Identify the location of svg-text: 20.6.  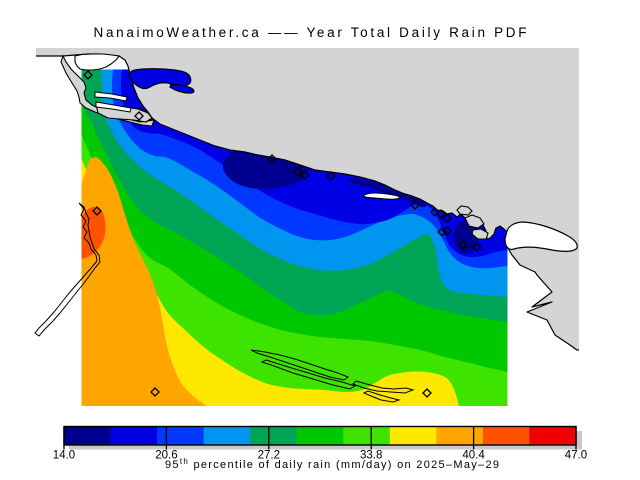
(166, 456).